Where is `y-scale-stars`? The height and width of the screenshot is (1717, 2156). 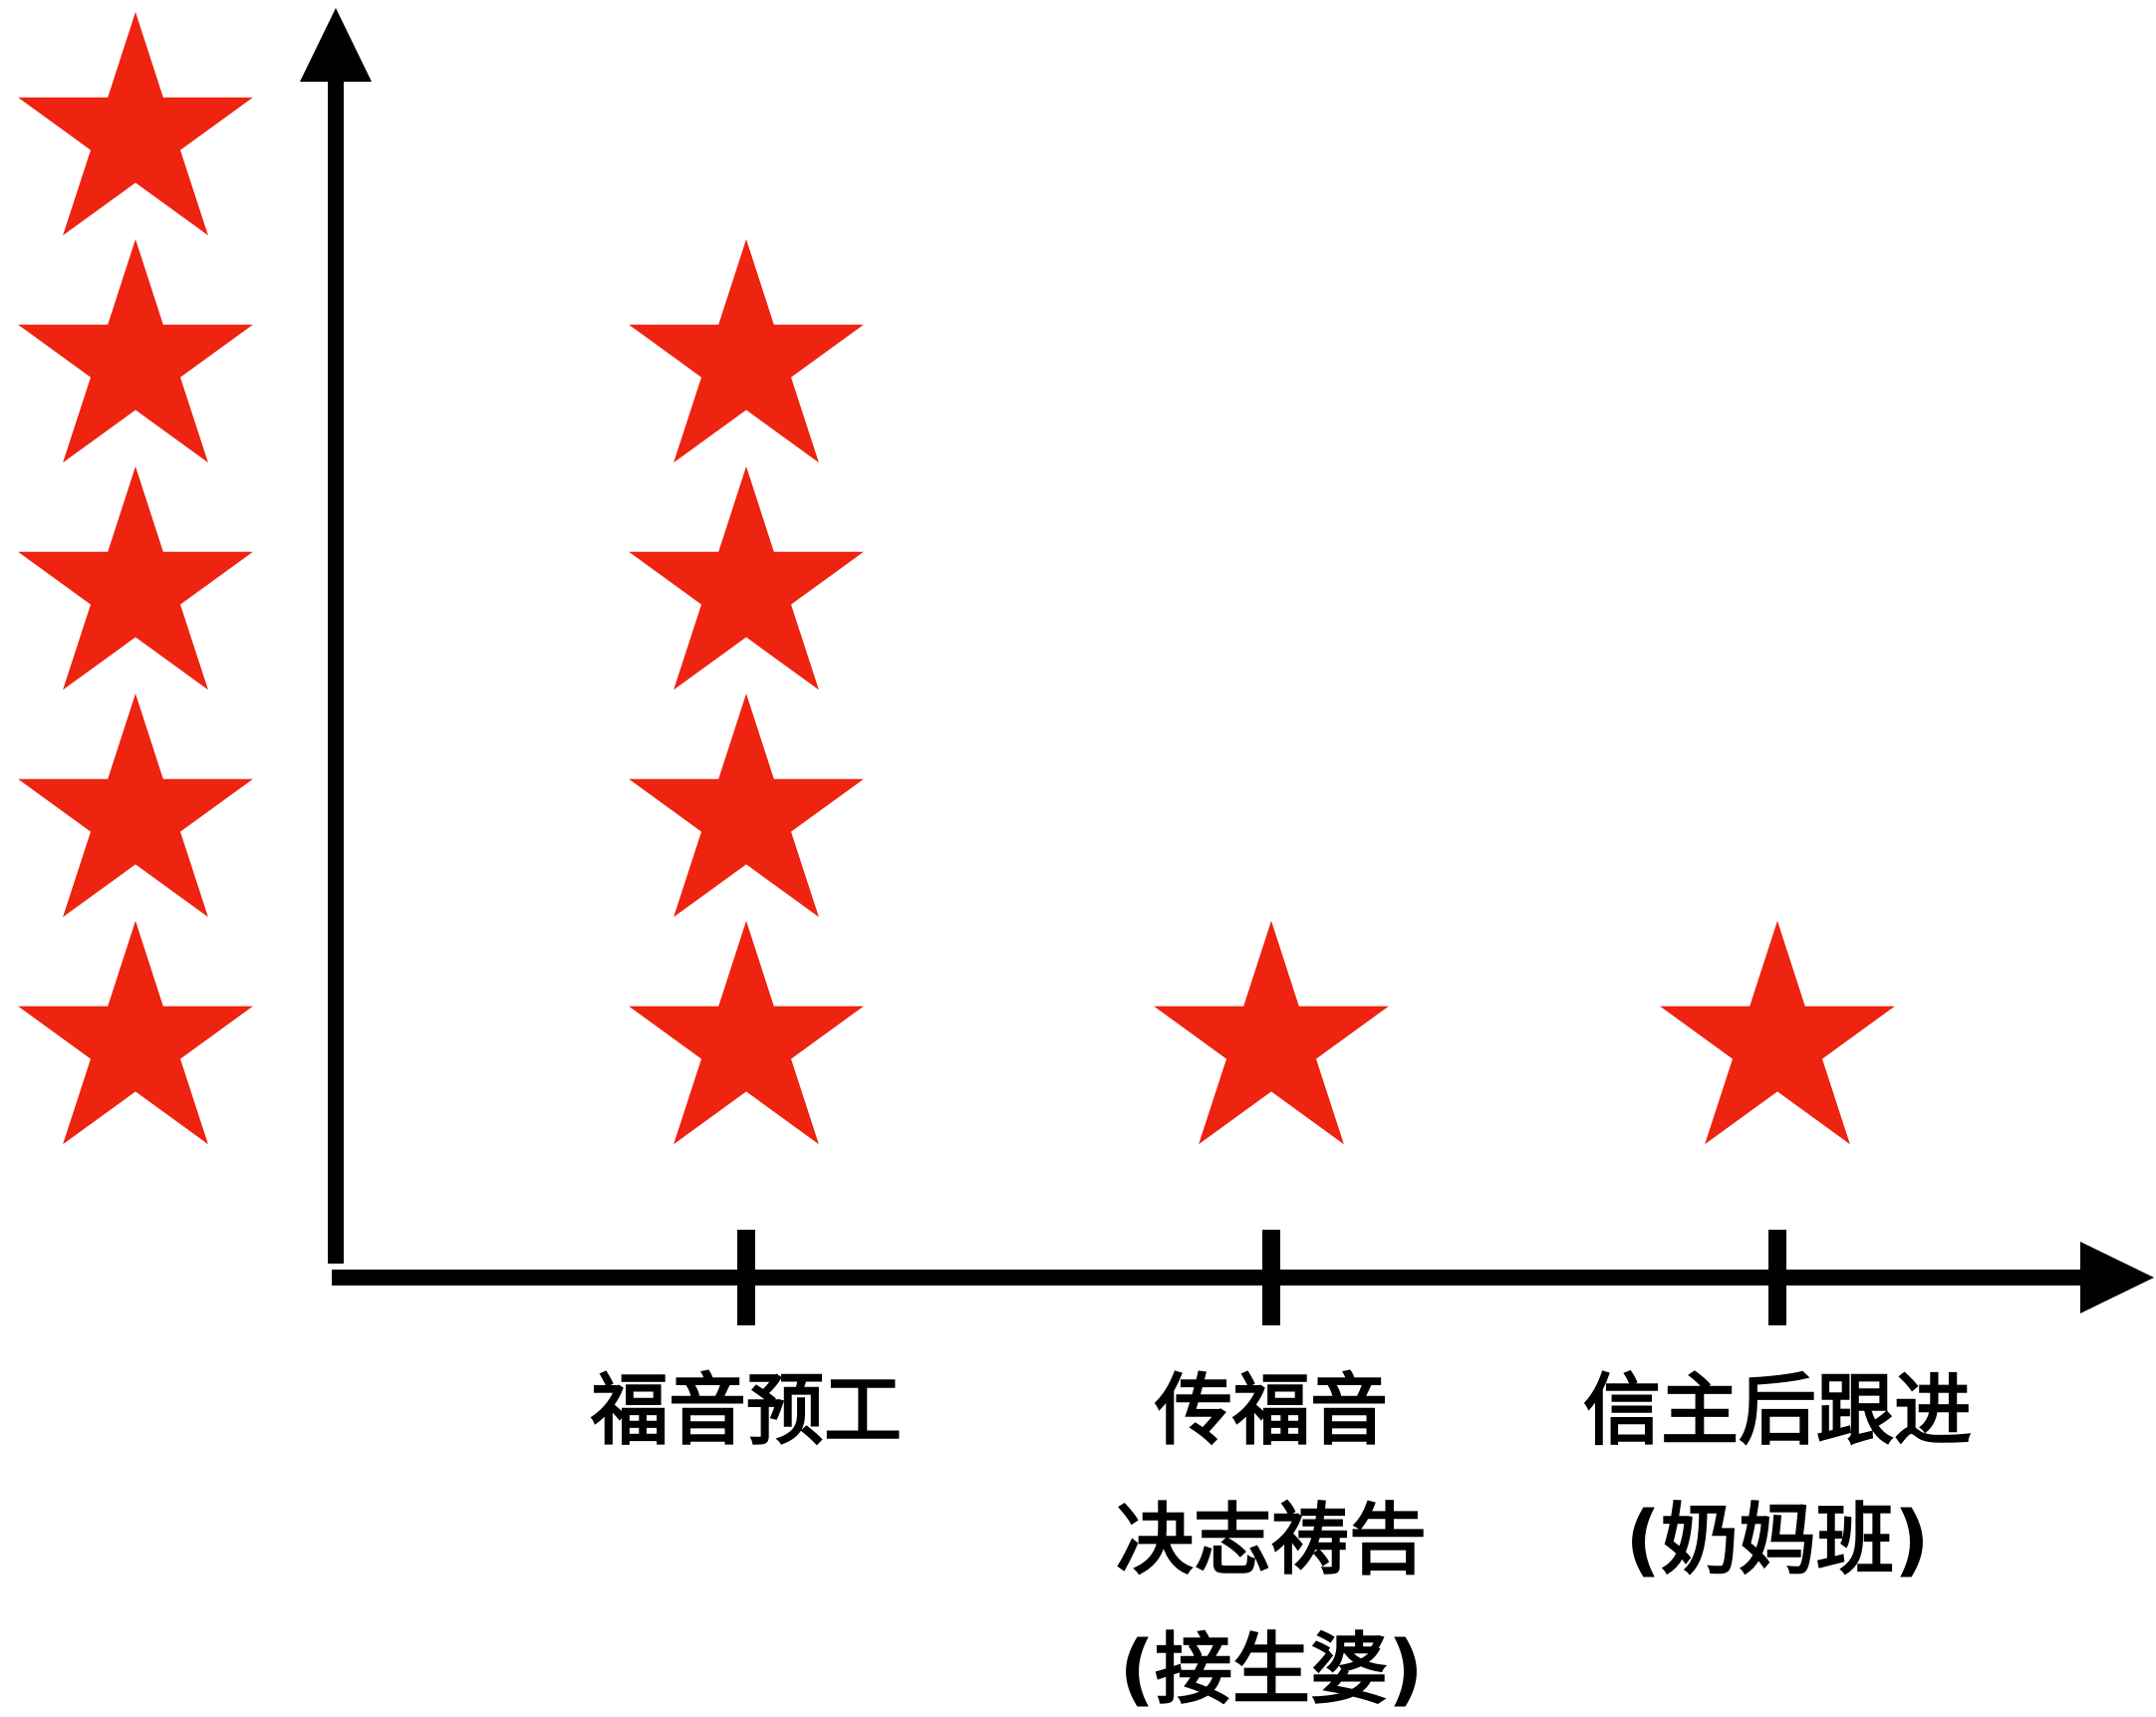 y-scale-stars is located at coordinates (135, 578).